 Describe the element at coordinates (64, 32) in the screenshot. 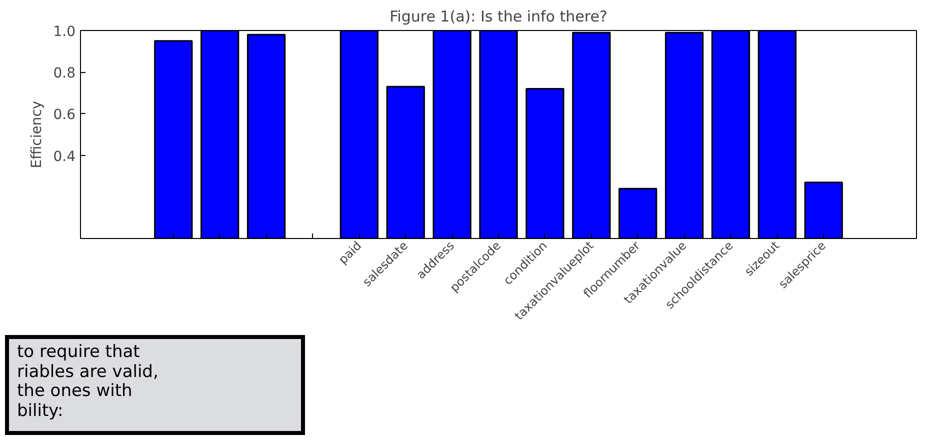

I see `y-tick-label: 1.0` at that location.